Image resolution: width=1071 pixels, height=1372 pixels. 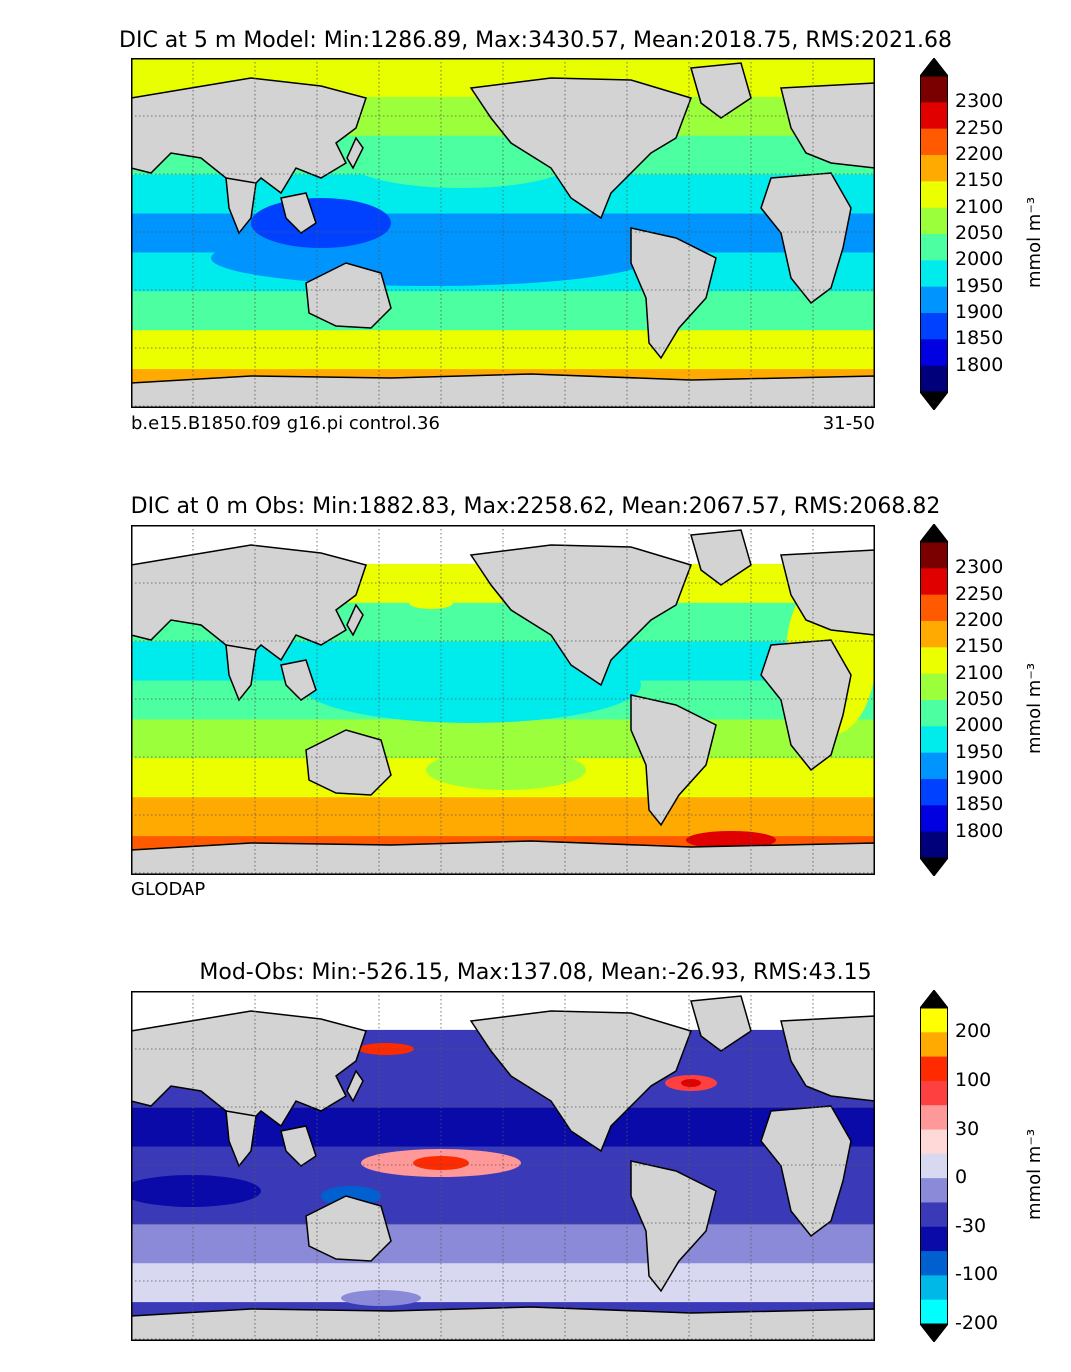 I want to click on colorbar-tick-label: 1850, so click(x=979, y=338).